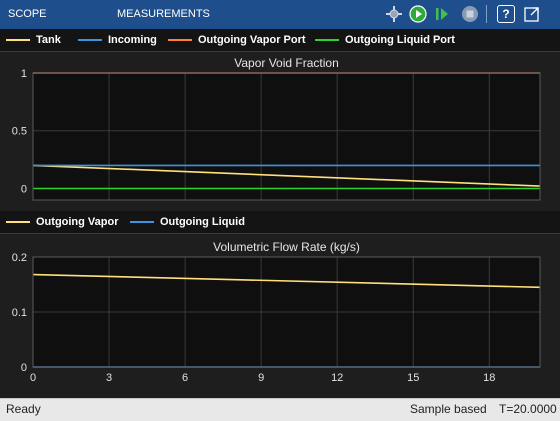 The image size is (560, 421). Describe the element at coordinates (280, 14) in the screenshot. I see `toolstrip: SCOPE MEASUREMENTS ?` at that location.